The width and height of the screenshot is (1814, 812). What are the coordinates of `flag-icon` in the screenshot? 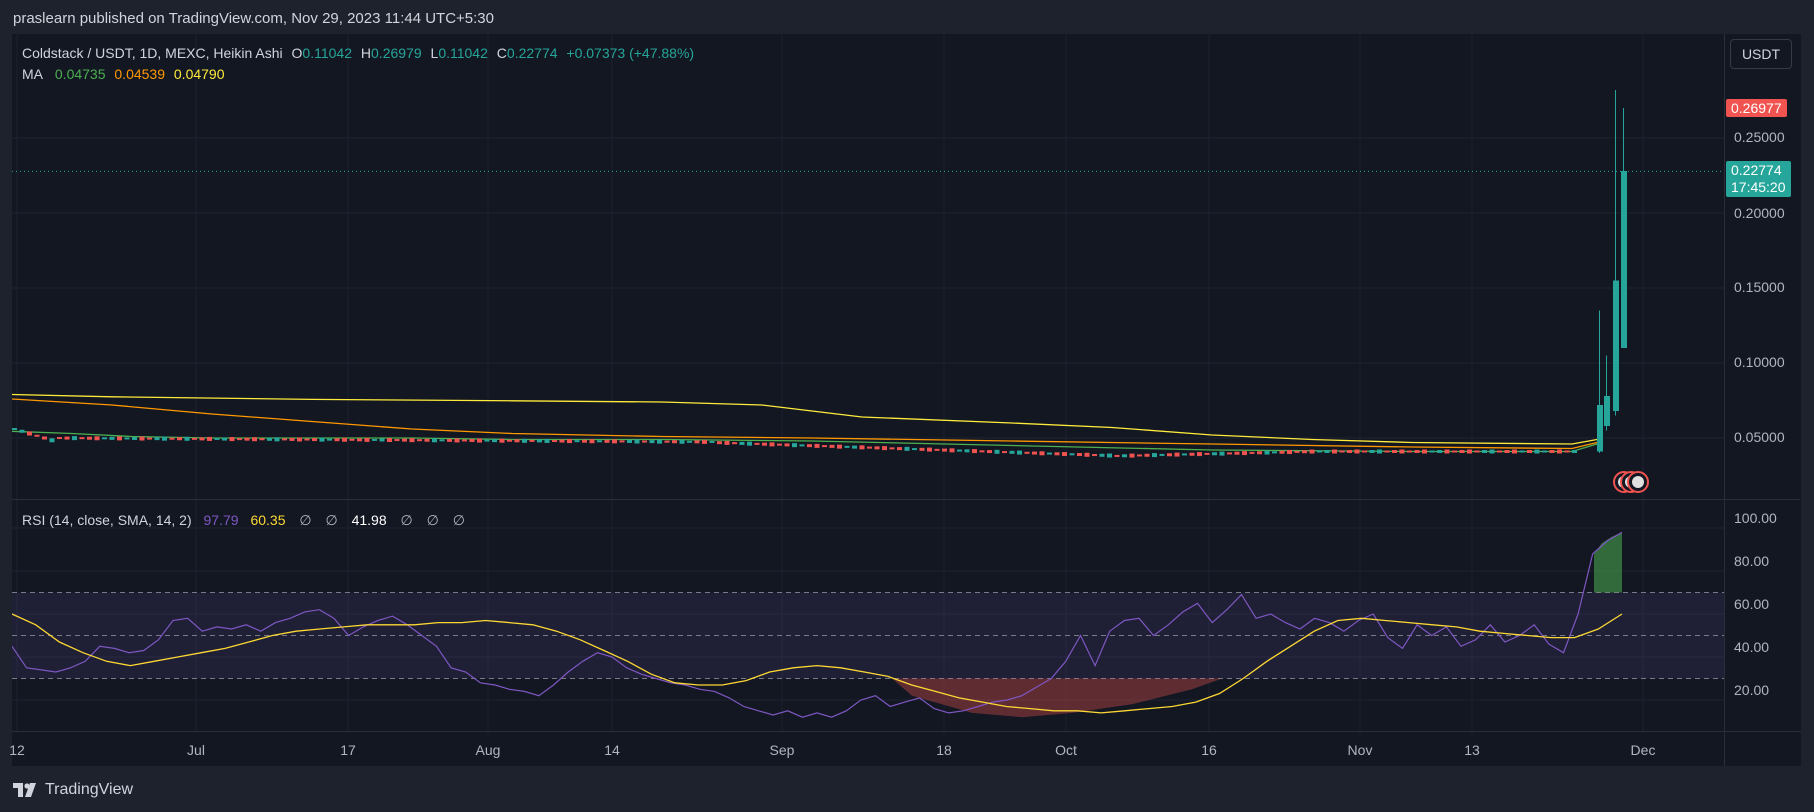 It's located at (1638, 482).